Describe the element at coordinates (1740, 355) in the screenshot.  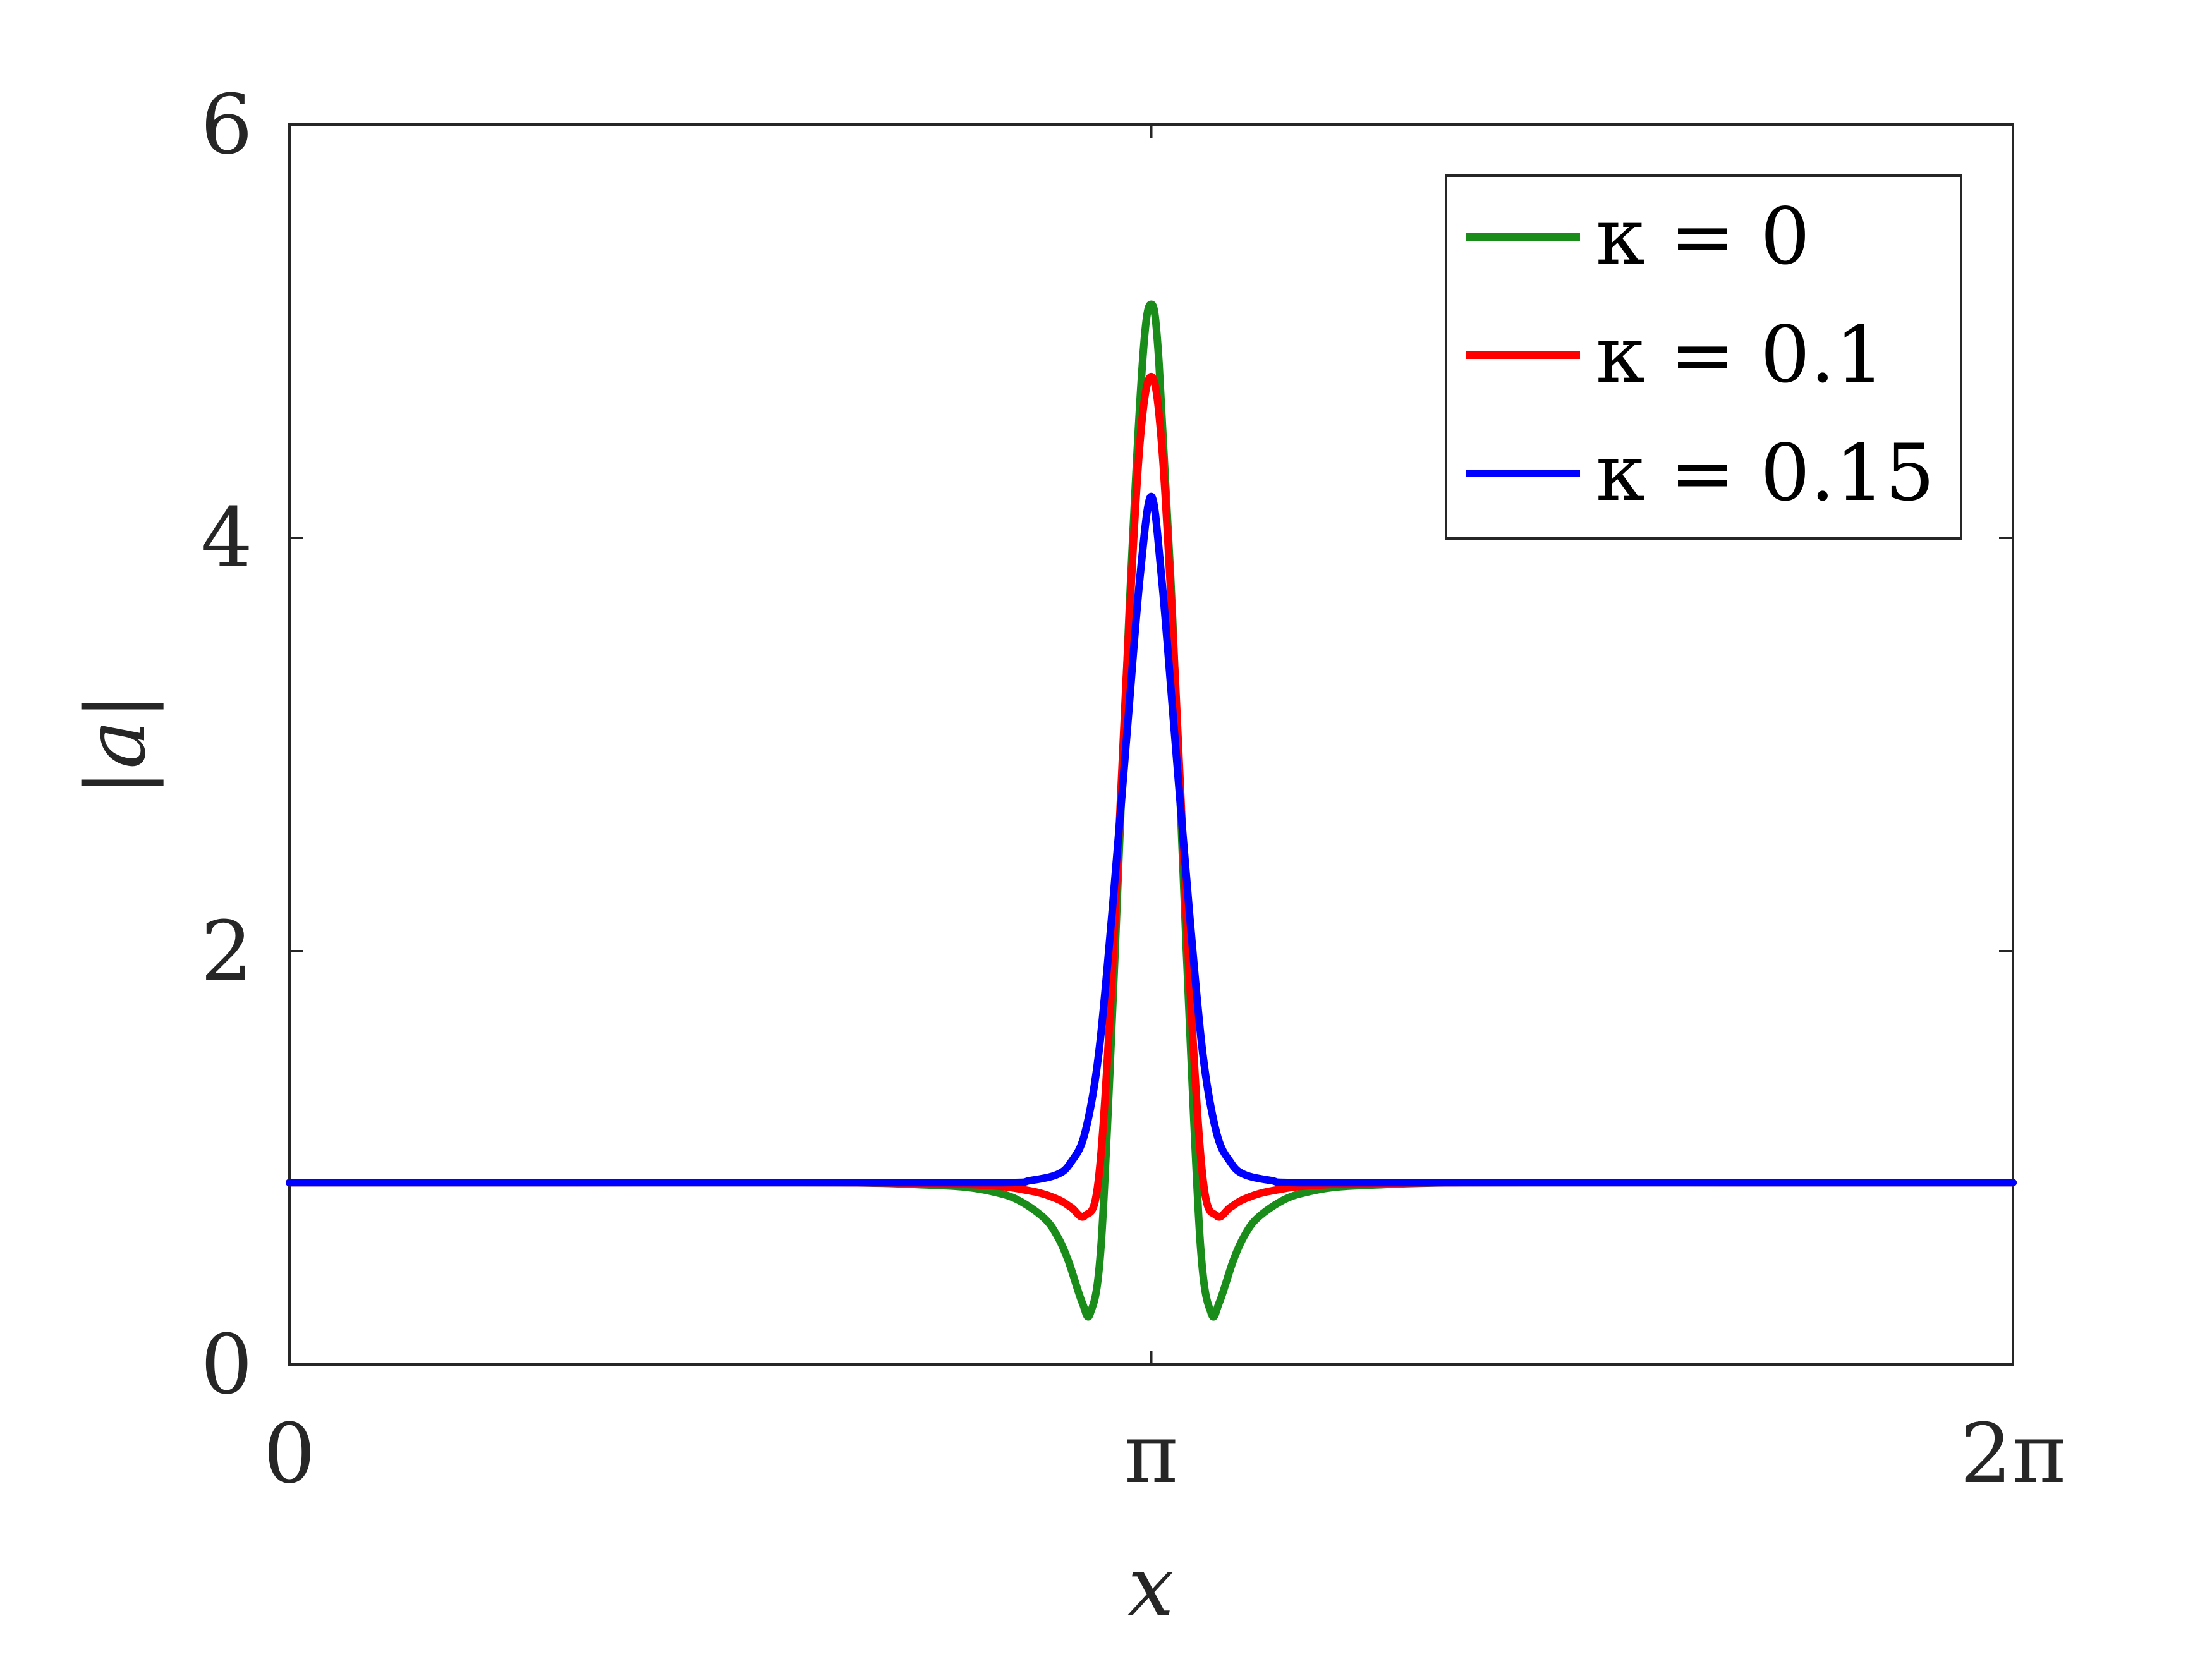
I see `legend-label: κ = 0.1` at that location.